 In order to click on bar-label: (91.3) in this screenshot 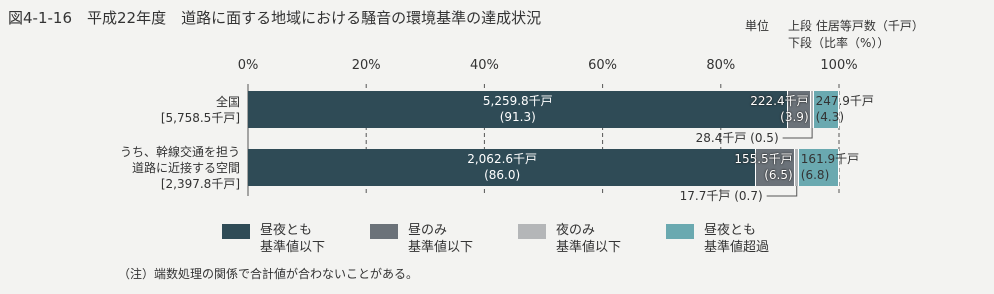, I will do `click(517, 117)`.